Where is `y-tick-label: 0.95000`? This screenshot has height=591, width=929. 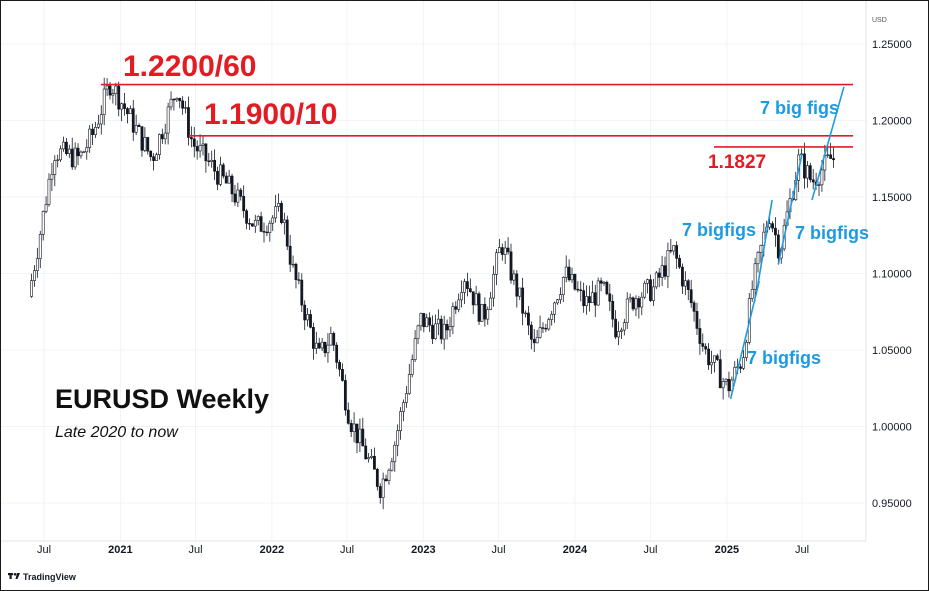 y-tick-label: 0.95000 is located at coordinates (892, 504).